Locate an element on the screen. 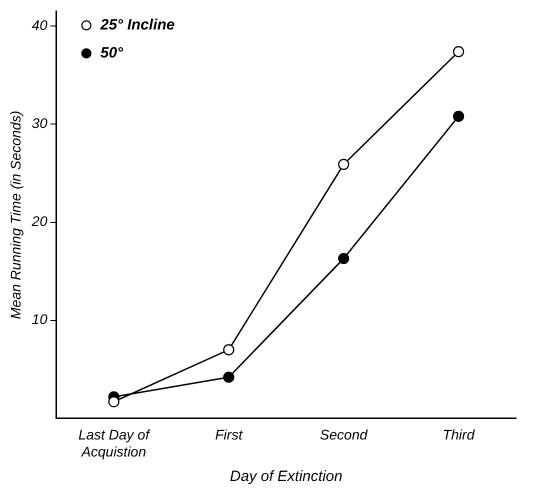 The image size is (534, 494). y-tick-label: 30 is located at coordinates (40, 123).